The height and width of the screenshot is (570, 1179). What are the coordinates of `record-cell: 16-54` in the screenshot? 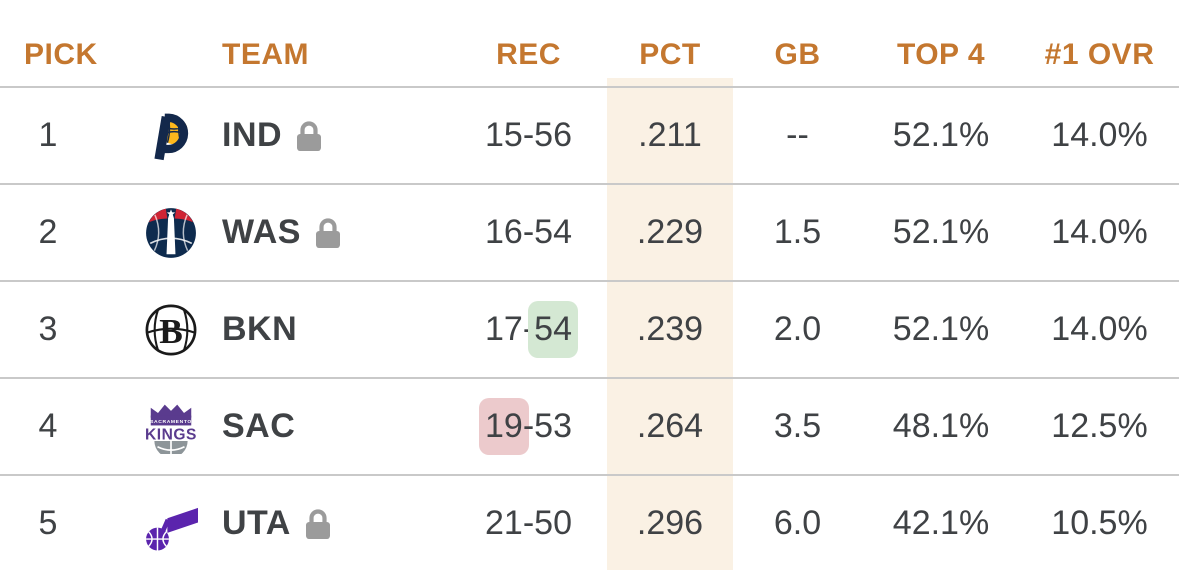 It's located at (528, 232).